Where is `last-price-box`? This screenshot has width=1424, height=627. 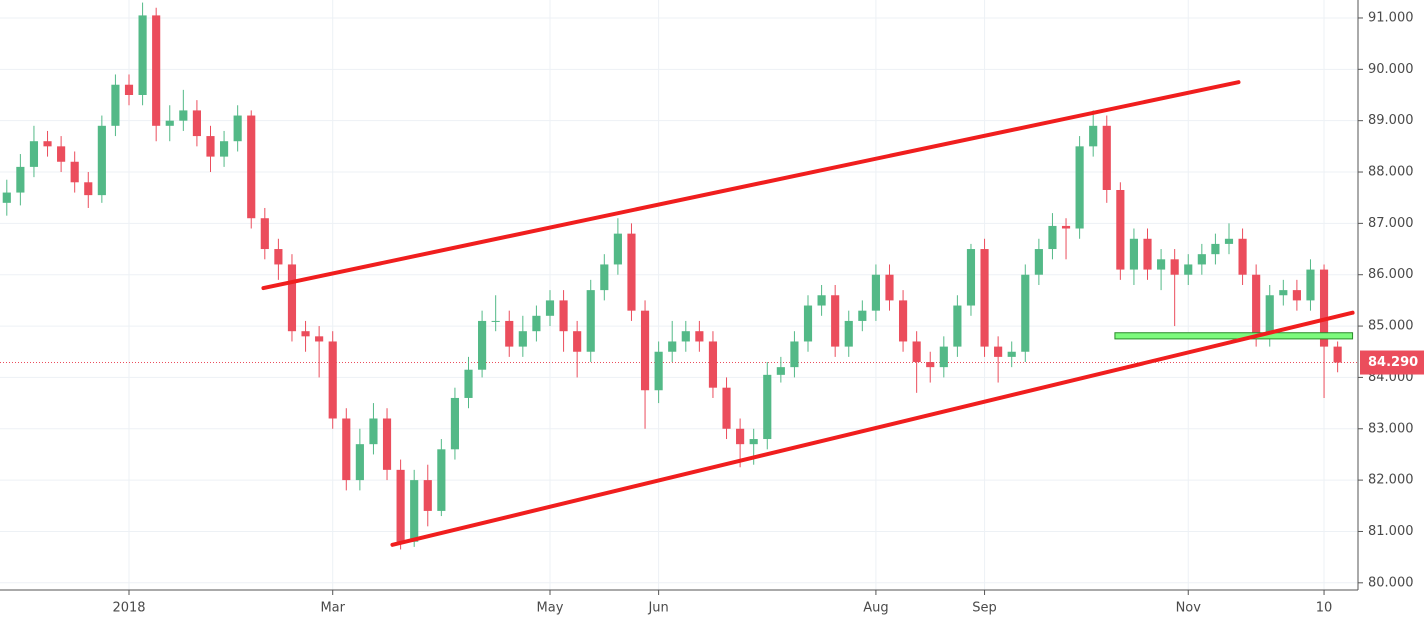
last-price-box is located at coordinates (1392, 362).